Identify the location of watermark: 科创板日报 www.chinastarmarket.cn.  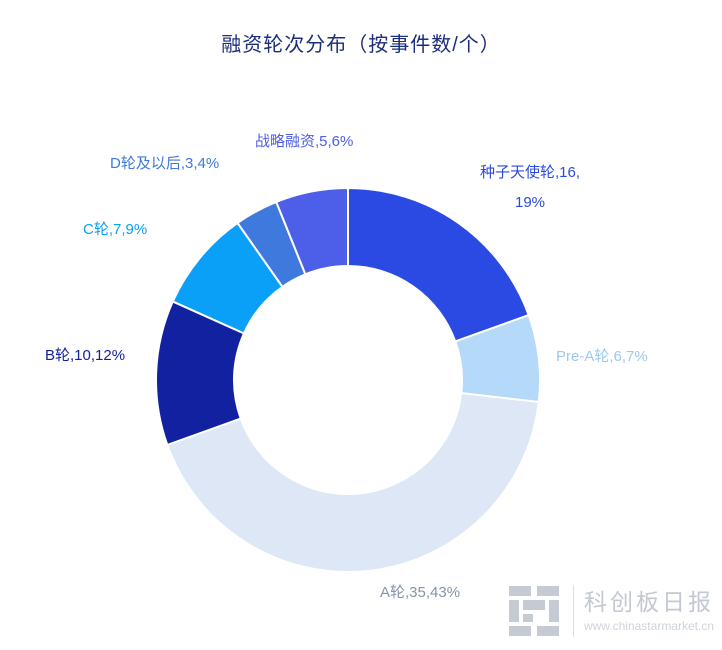
(610, 611).